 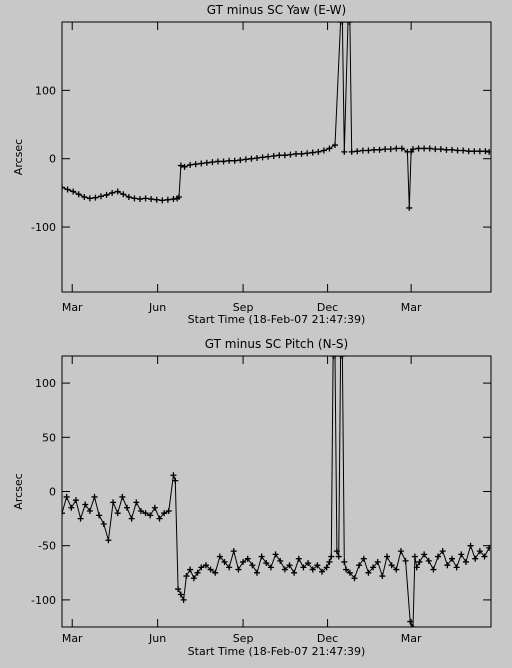 I want to click on x-tick-label: Sep, so click(x=243, y=307).